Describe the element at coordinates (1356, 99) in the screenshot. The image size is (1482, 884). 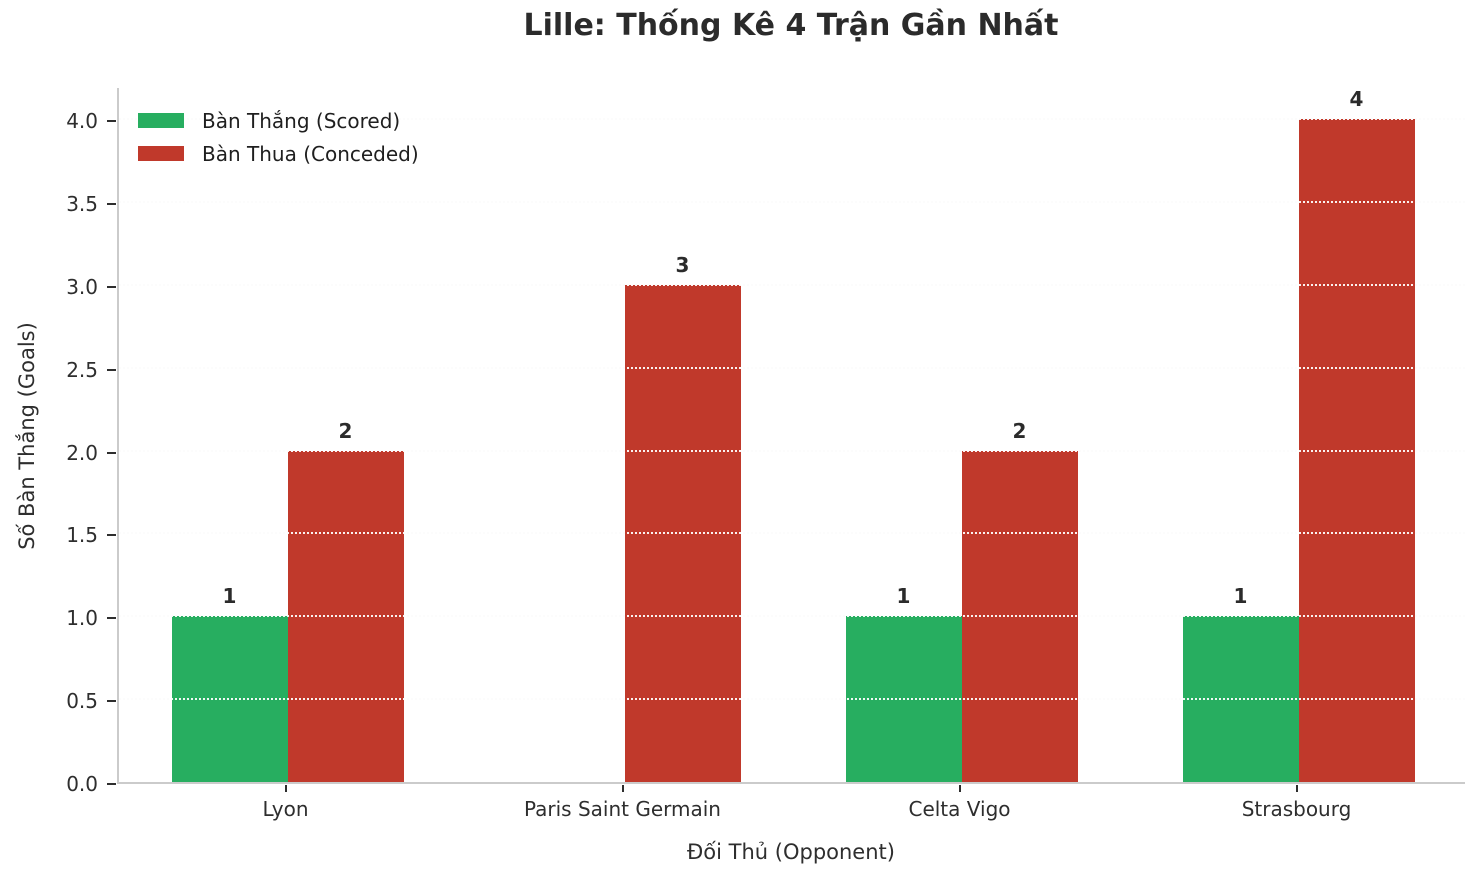
I see `bar-value-label-strasbourg-1: 4` at that location.